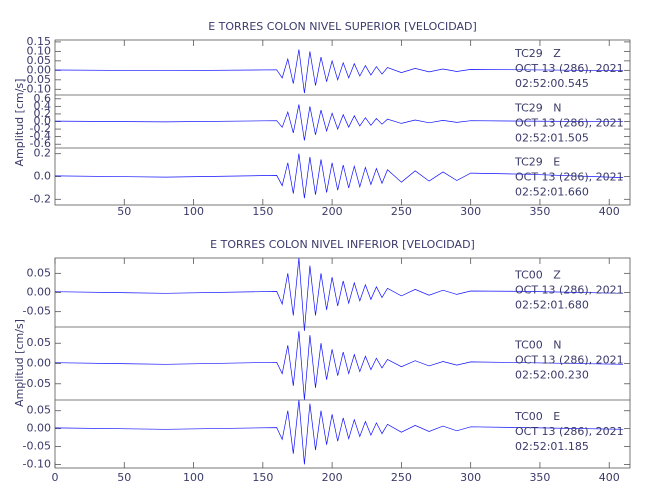  What do you see at coordinates (552, 304) in the screenshot?
I see `time-label: 02:52:01.680` at bounding box center [552, 304].